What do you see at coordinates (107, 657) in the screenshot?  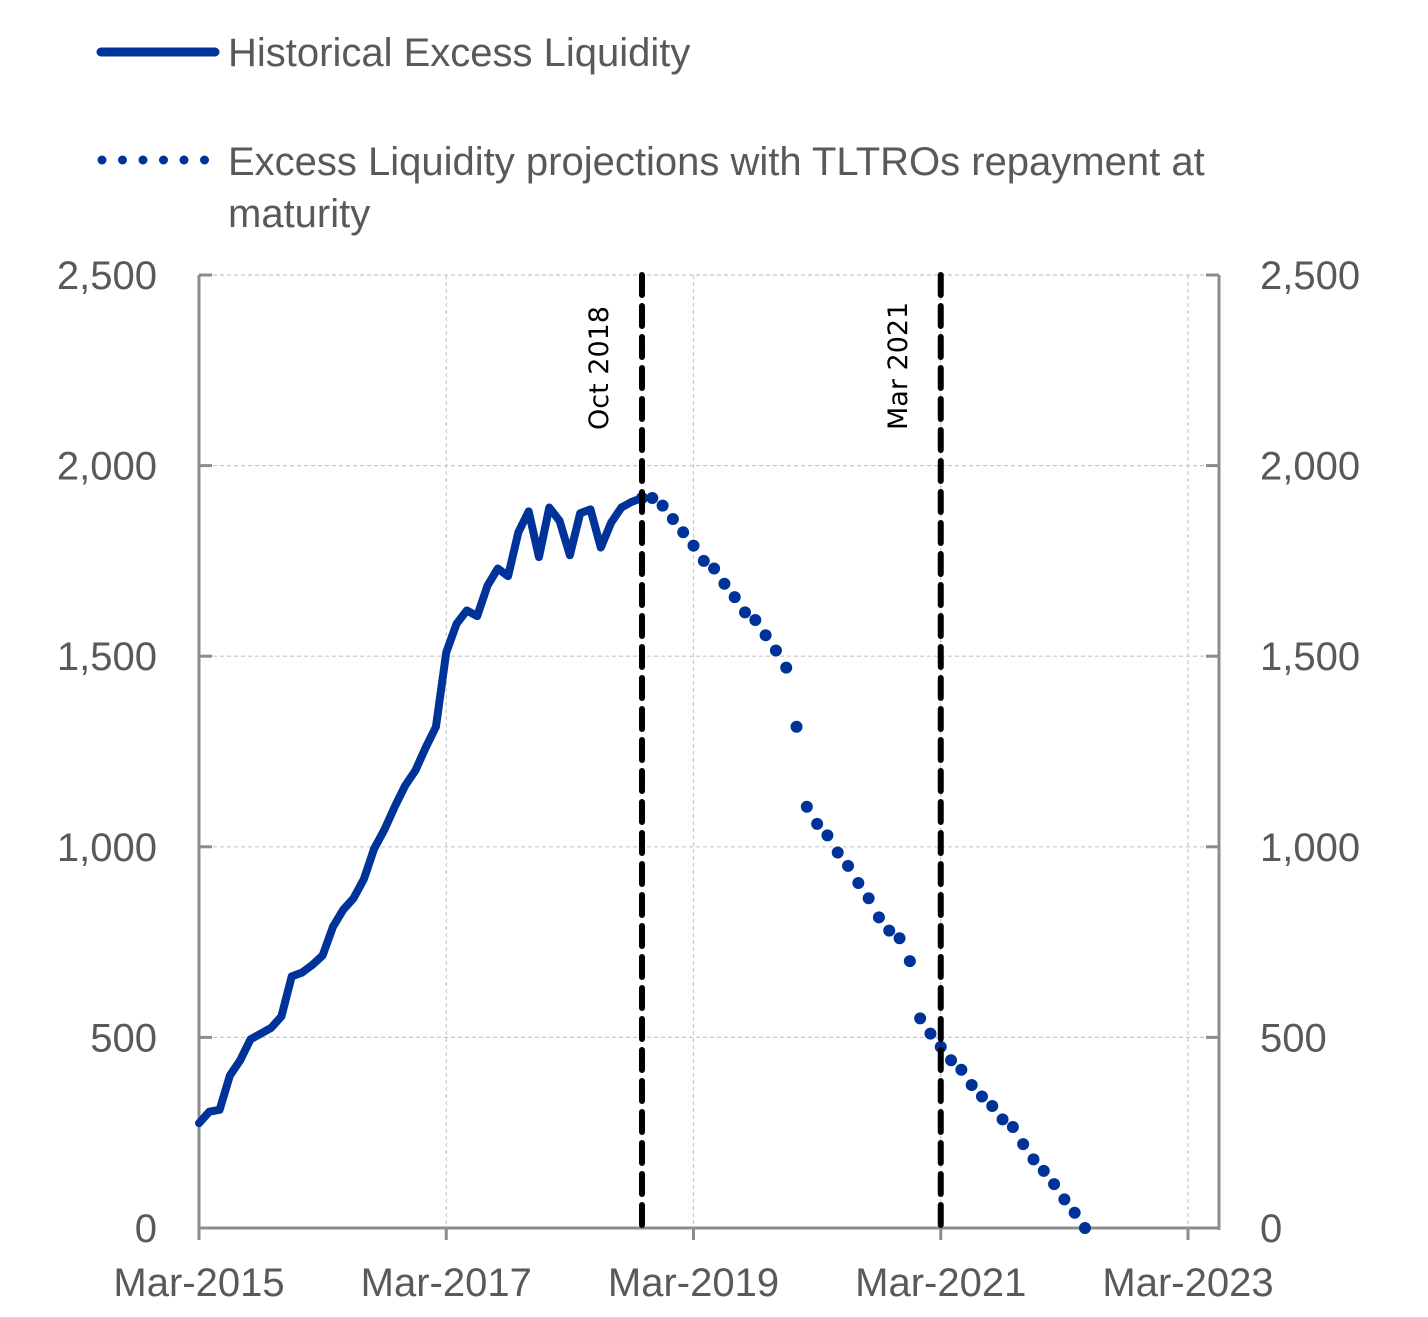 I see `y-tick-label-left: 1,500` at bounding box center [107, 657].